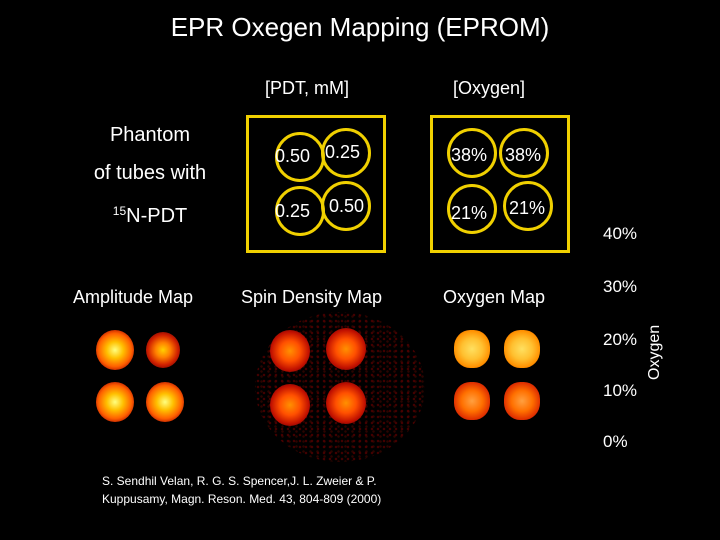  What do you see at coordinates (494, 297) in the screenshot?
I see `oxygen-map-label: Oxygen Map` at bounding box center [494, 297].